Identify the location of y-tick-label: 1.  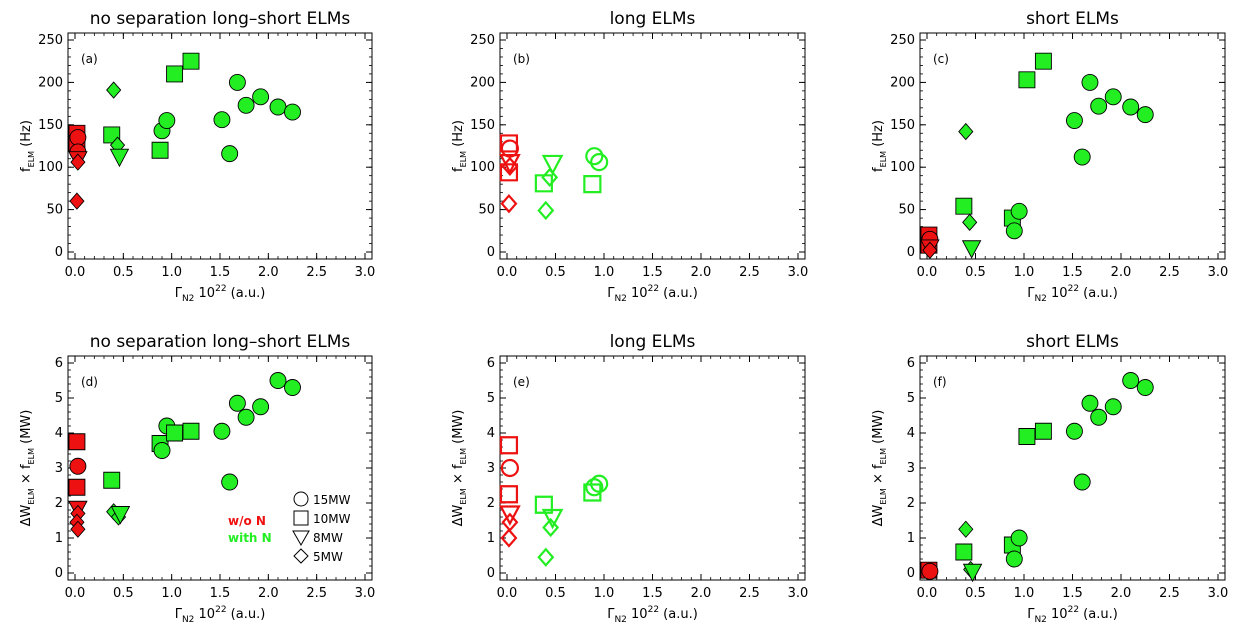
(491, 538).